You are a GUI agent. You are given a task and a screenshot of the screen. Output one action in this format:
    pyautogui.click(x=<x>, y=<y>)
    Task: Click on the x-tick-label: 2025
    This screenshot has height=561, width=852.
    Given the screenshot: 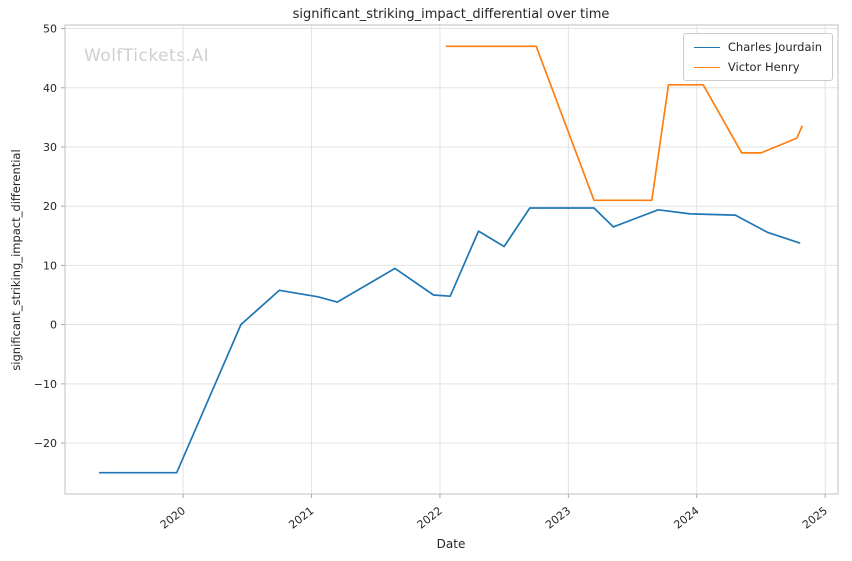 What is the action you would take?
    pyautogui.click(x=815, y=517)
    